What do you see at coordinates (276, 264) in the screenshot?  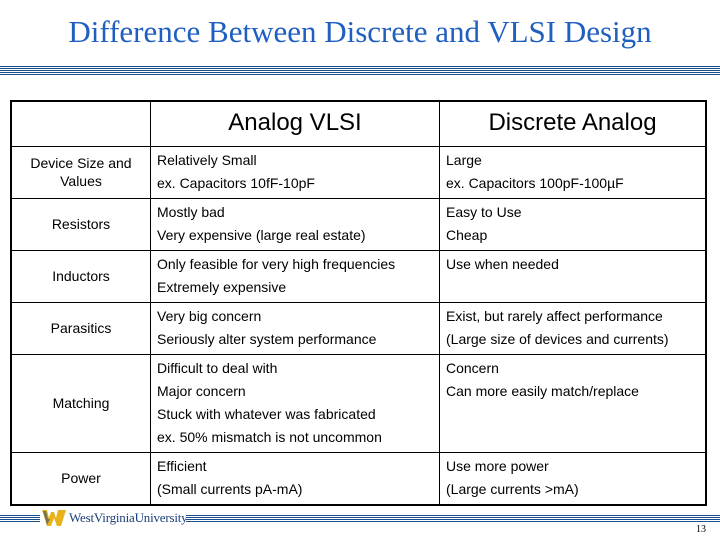 I see `cell-line: Only feasible for very high frequencies` at bounding box center [276, 264].